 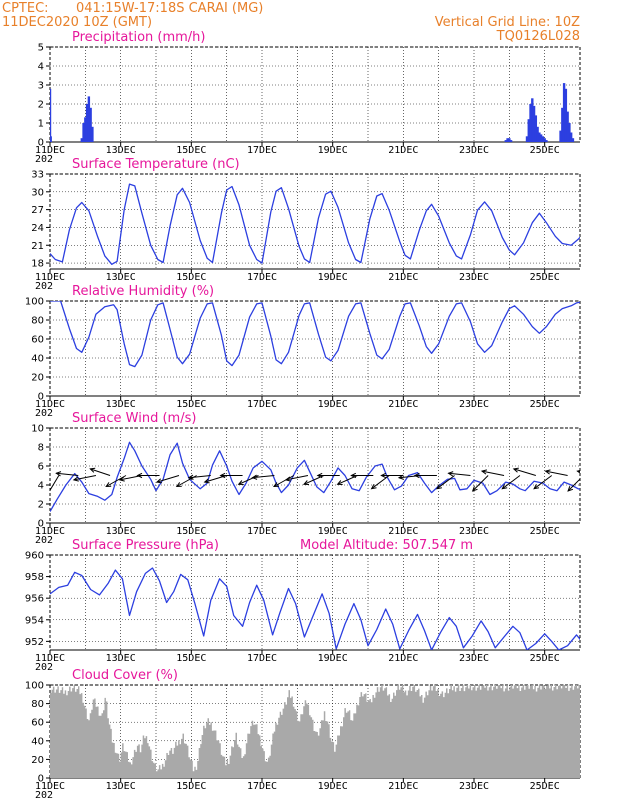 What do you see at coordinates (507, 22) in the screenshot?
I see `header-grid-line-note: Vertical Grid Line: 10Z` at bounding box center [507, 22].